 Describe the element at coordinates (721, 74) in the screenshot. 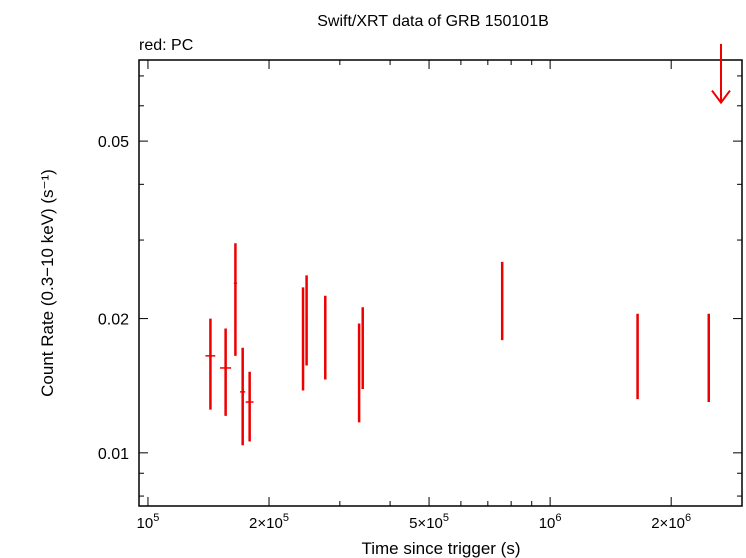

I see `upper-limit-arrow` at that location.